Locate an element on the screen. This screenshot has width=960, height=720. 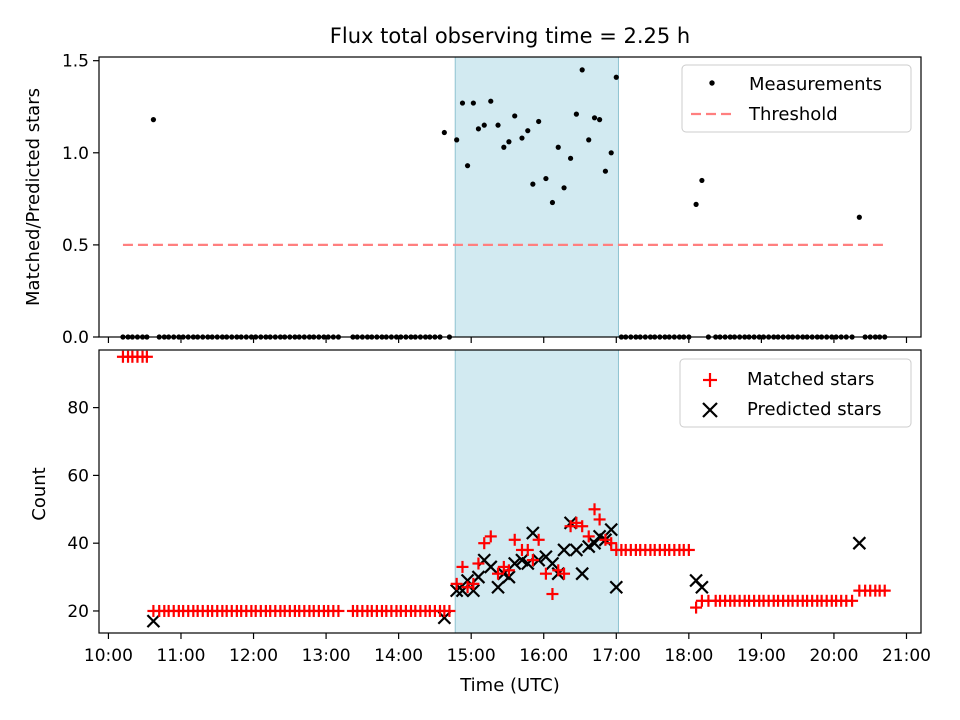
x-tick-label: 20:00 is located at coordinates (833, 656).